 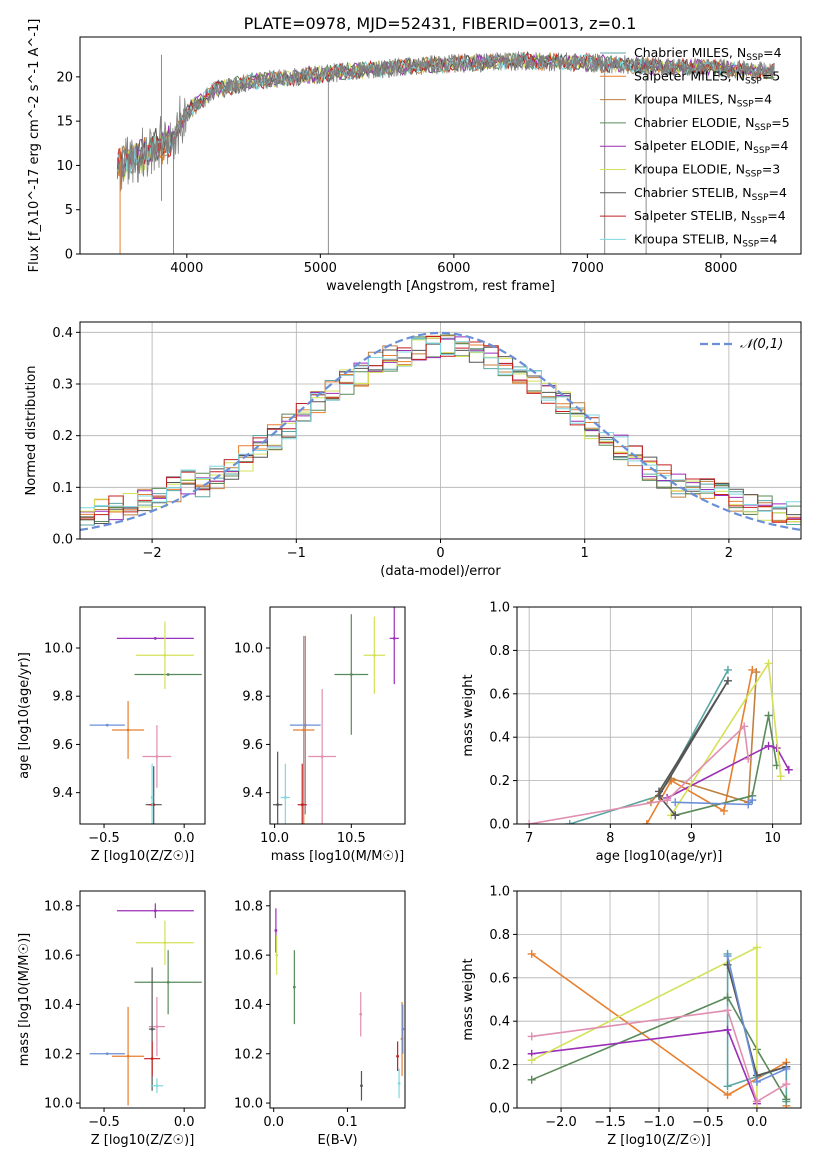 What do you see at coordinates (69, 255) in the screenshot?
I see `y-tick-label: 0` at bounding box center [69, 255].